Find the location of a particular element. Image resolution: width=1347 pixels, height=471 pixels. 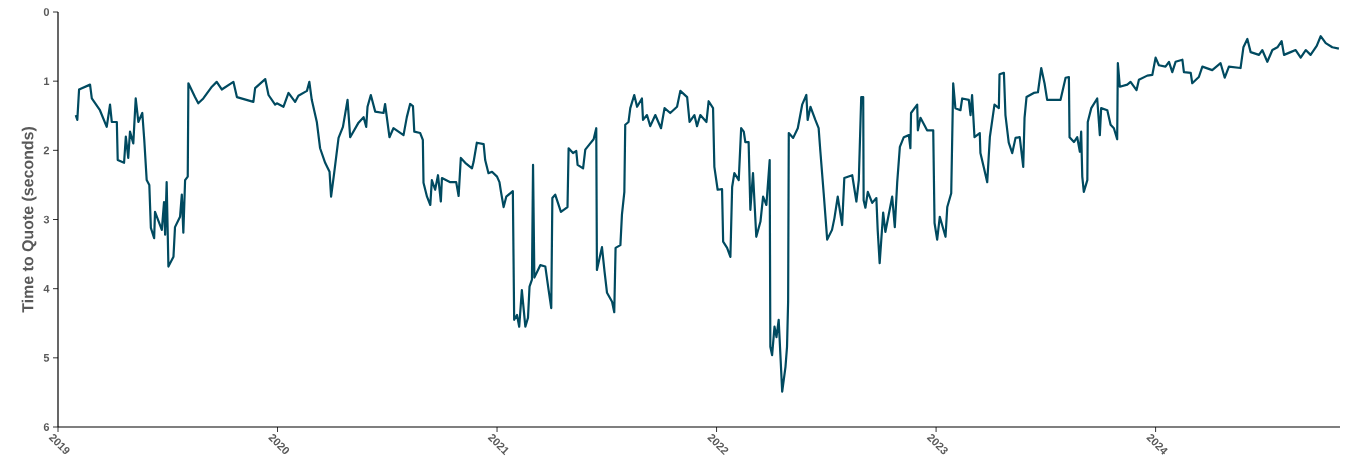

y-tick-label: 2 is located at coordinates (46, 150).